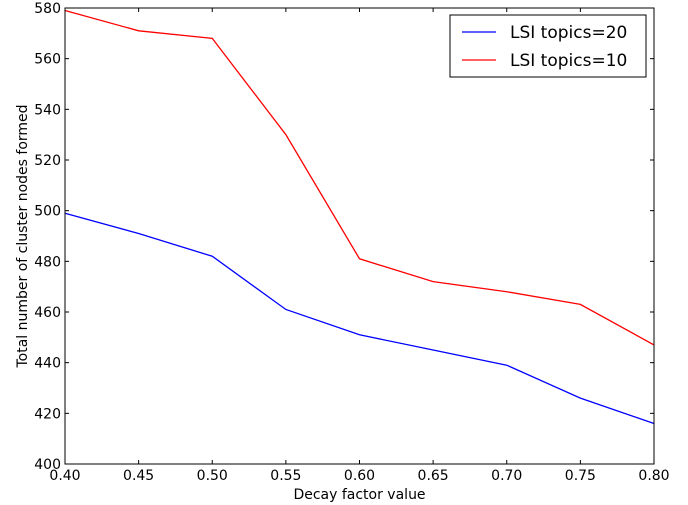 The width and height of the screenshot is (688, 505). Describe the element at coordinates (359, 476) in the screenshot. I see `x-tick-label: 0.60` at that location.